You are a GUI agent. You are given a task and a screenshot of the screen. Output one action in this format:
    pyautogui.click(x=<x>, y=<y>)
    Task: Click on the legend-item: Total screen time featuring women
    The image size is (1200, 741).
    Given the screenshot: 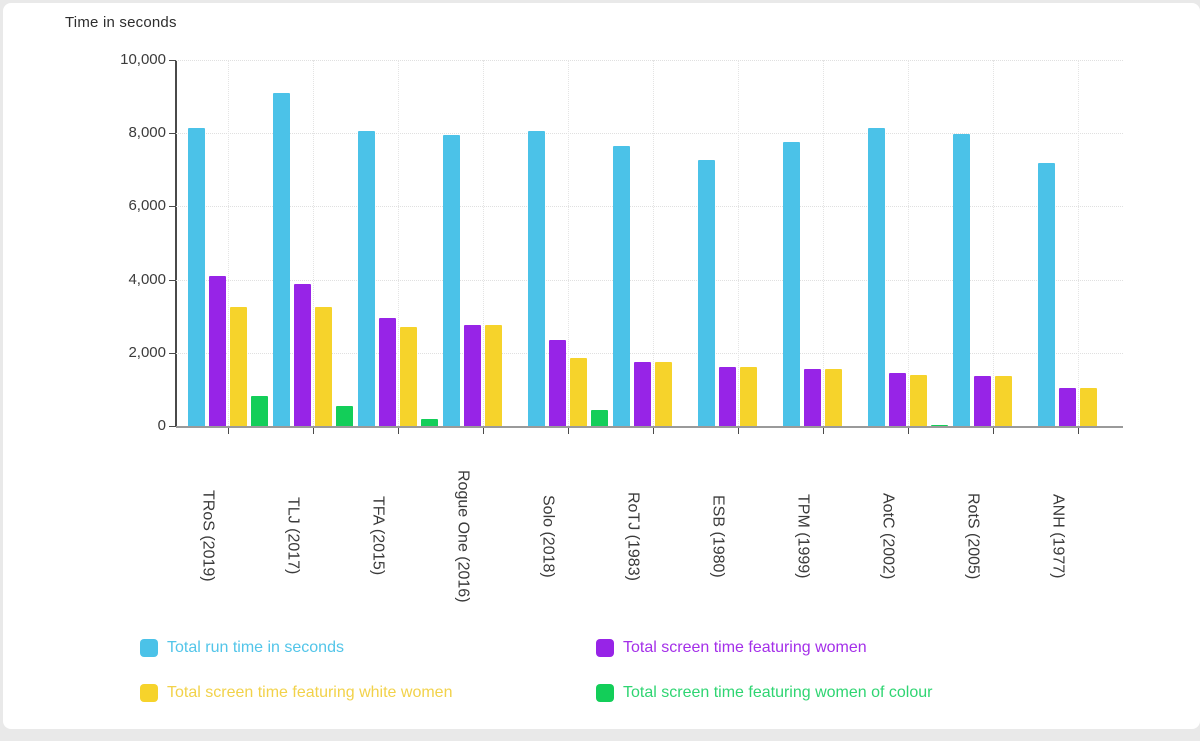 What is the action you would take?
    pyautogui.click(x=764, y=648)
    